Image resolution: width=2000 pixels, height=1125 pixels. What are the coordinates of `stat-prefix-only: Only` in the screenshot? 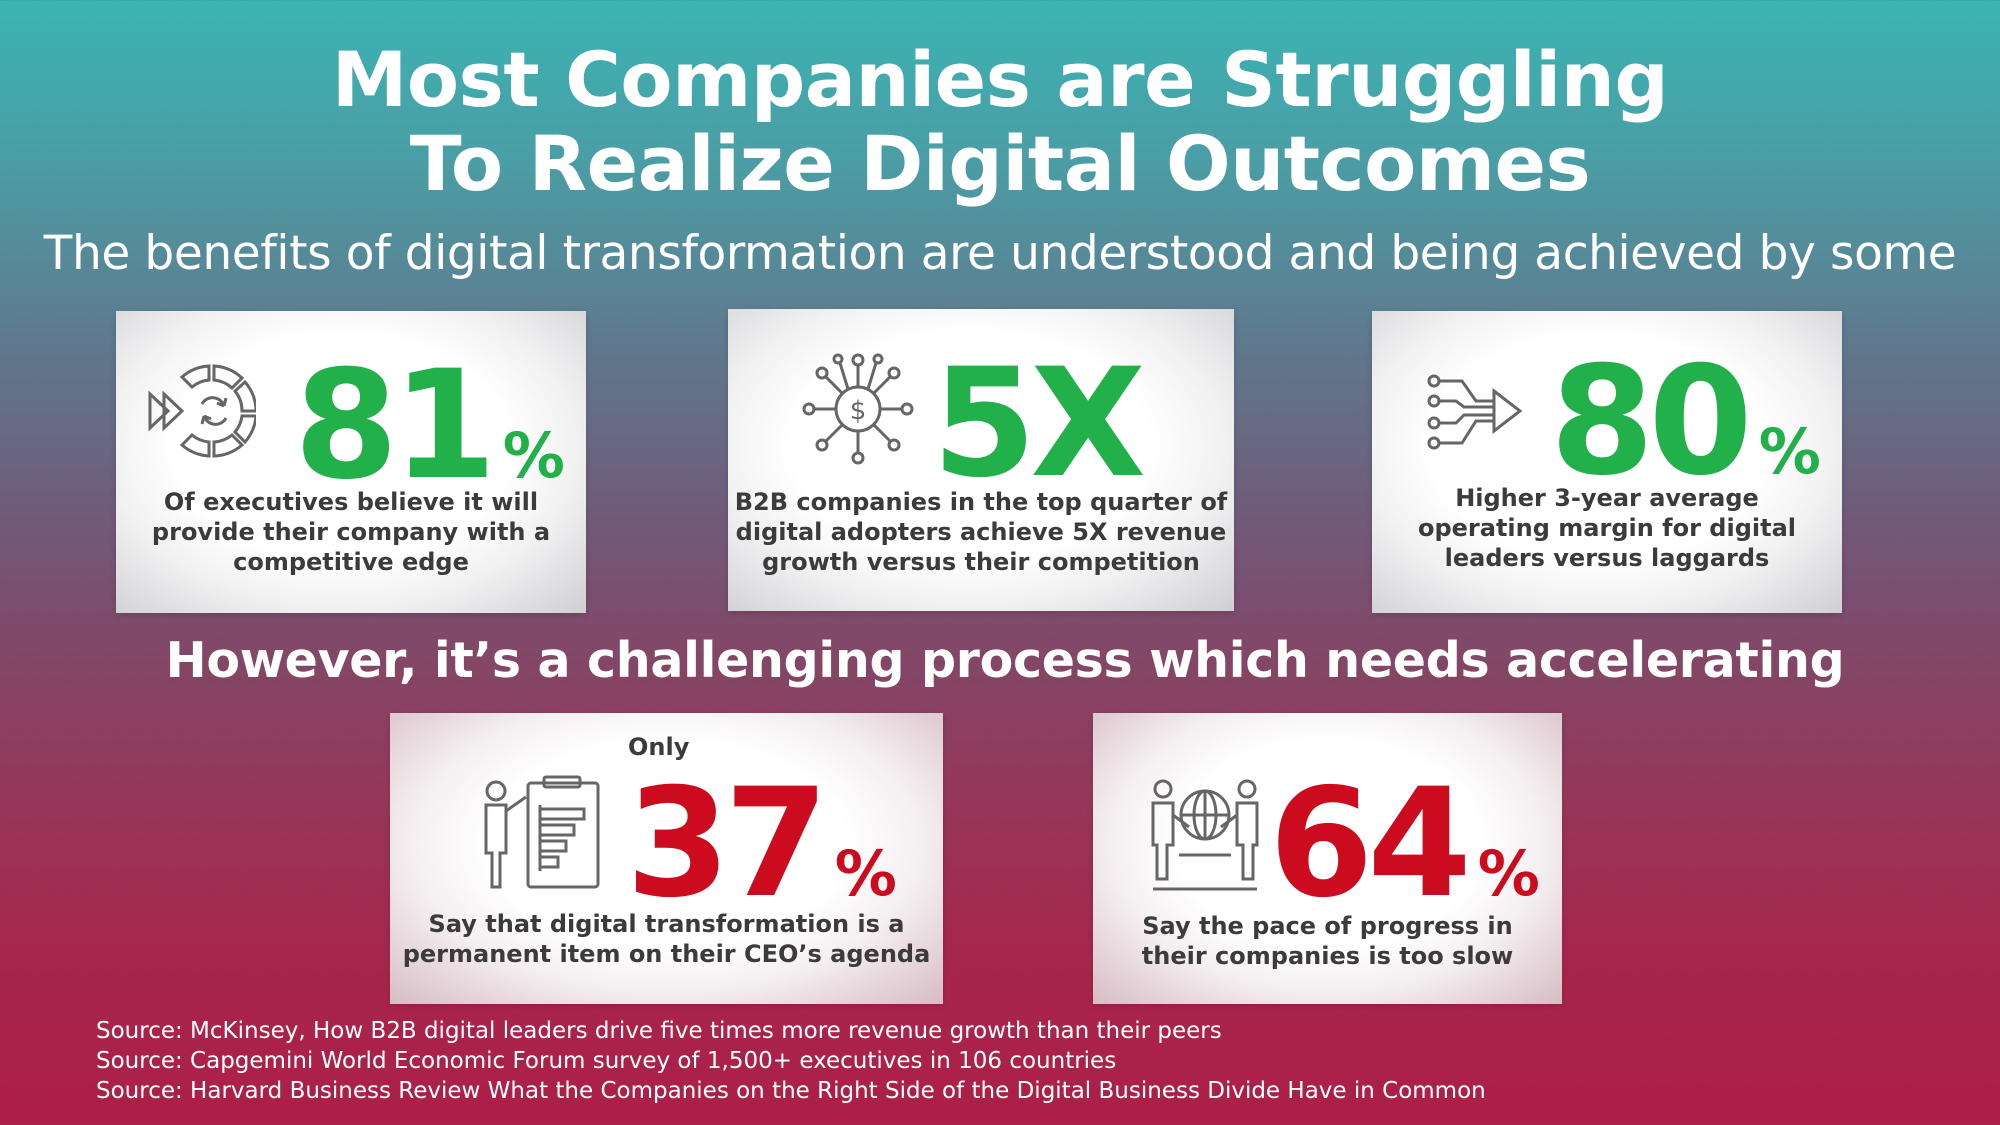 It's located at (659, 747).